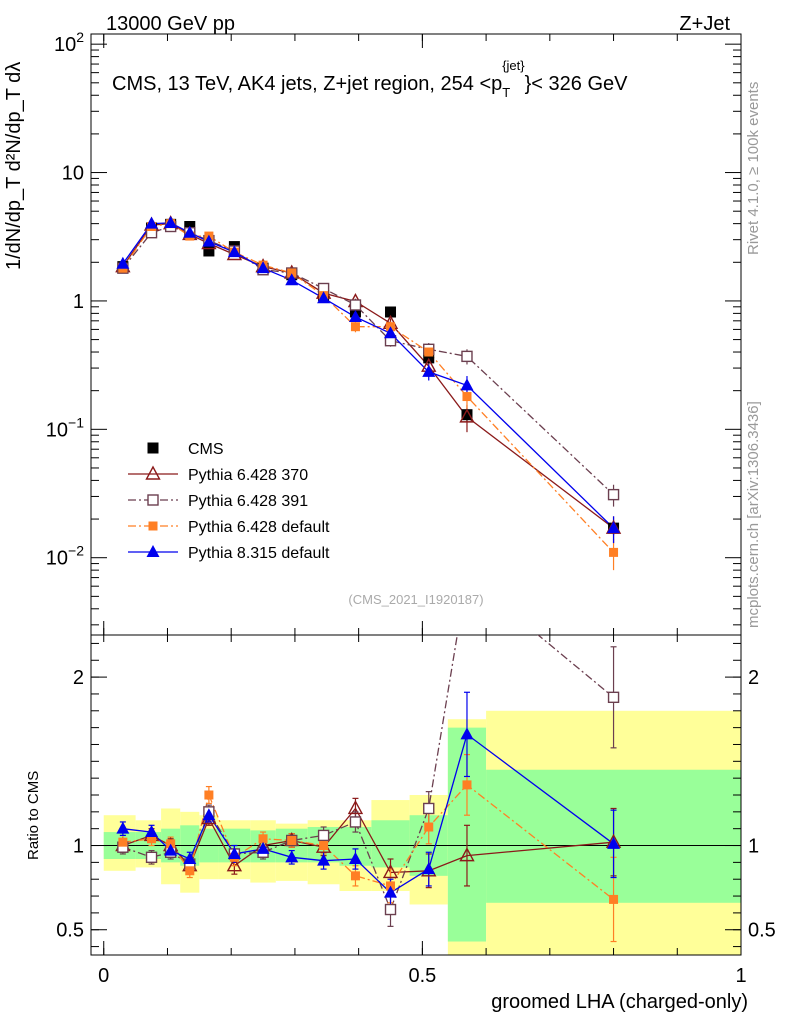 Image resolution: width=786 pixels, height=1024 pixels. Describe the element at coordinates (513, 65) in the screenshot. I see `title-sup: {jet}` at that location.